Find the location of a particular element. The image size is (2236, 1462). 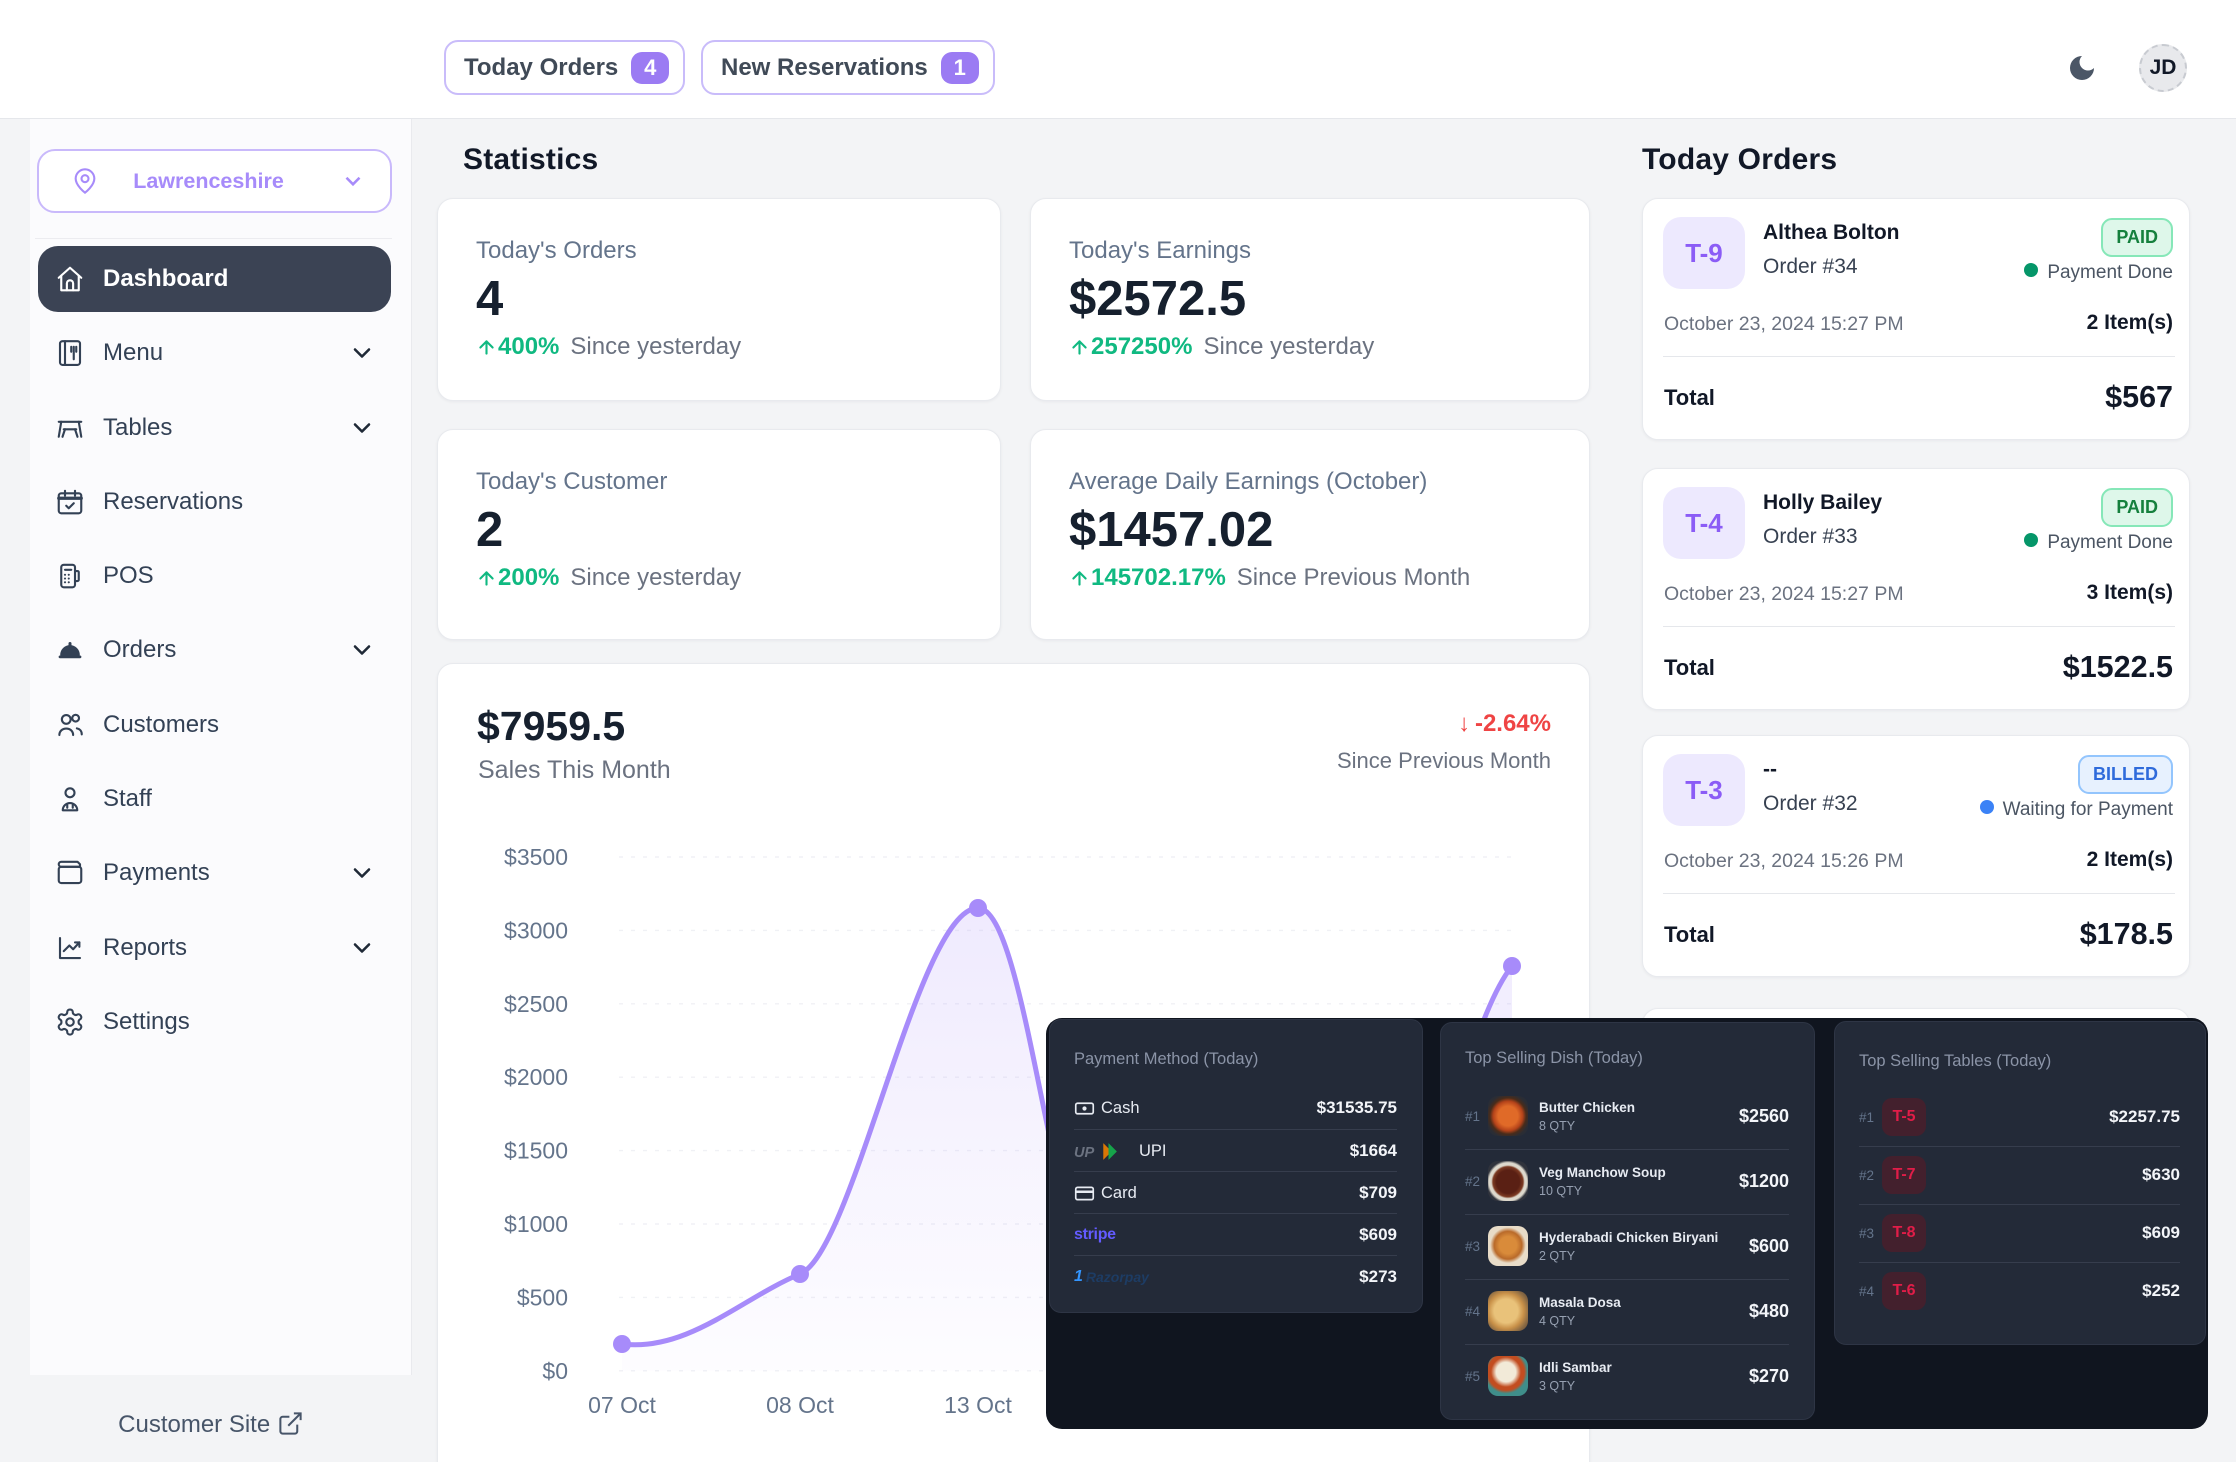

svg-text: UP is located at coordinates (1084, 1153).